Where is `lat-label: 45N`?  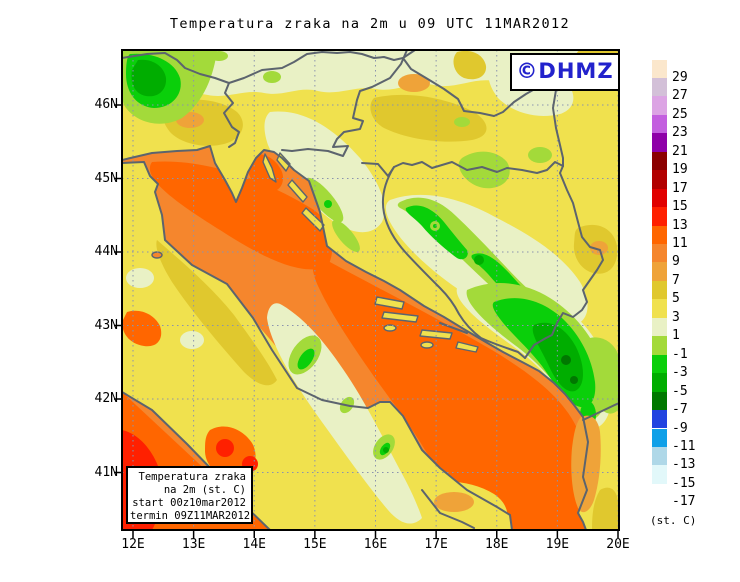 lat-label: 45N is located at coordinates (106, 178).